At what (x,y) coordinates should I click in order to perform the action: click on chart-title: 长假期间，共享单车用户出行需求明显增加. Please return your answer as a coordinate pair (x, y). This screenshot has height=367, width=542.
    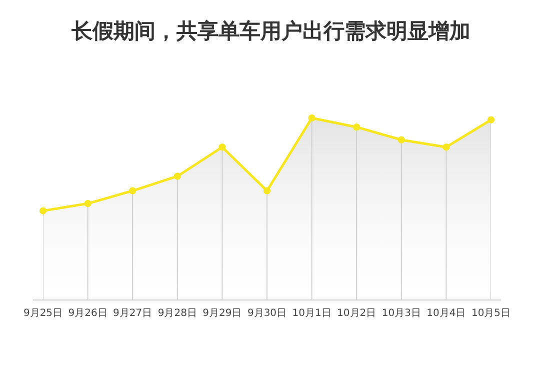
    Looking at the image, I should click on (270, 31).